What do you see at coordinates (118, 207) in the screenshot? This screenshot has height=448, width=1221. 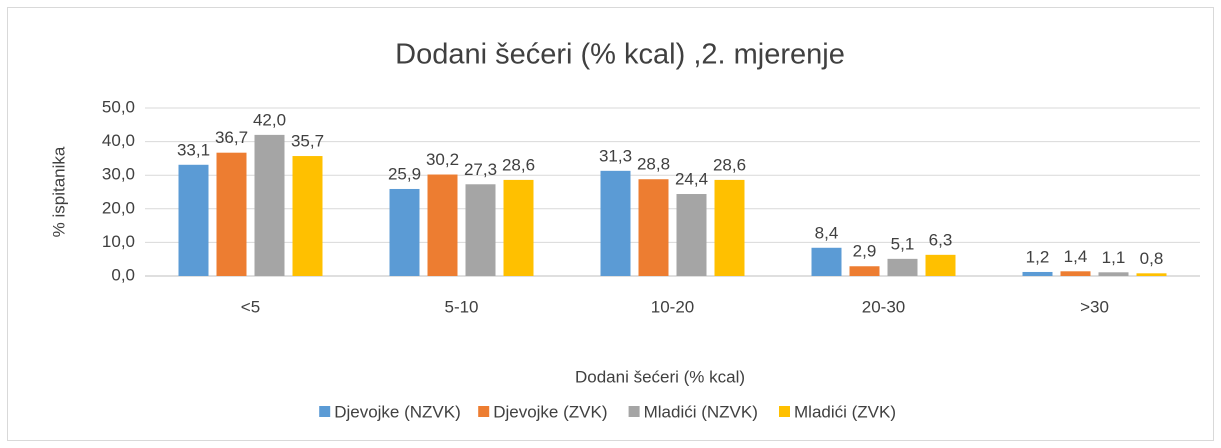 I see `y-tick-label: 20,0` at bounding box center [118, 207].